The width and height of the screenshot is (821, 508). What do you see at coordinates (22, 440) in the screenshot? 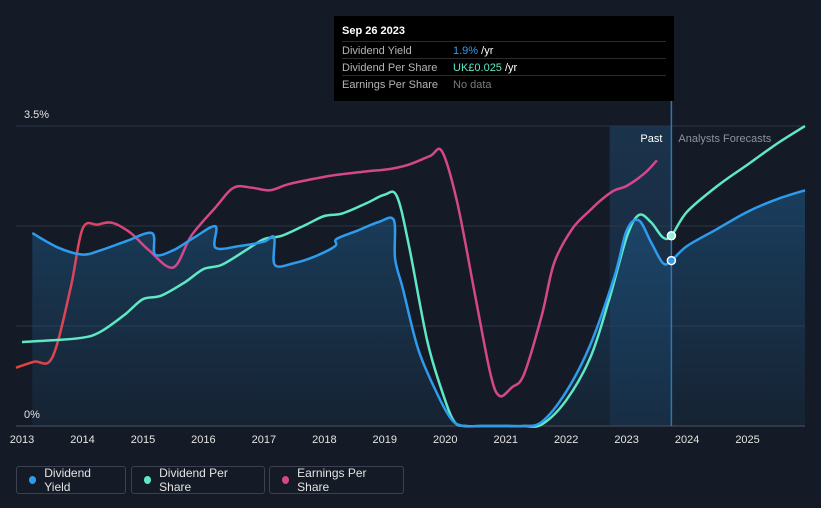
I see `x-tick-label: 2013` at bounding box center [22, 440].